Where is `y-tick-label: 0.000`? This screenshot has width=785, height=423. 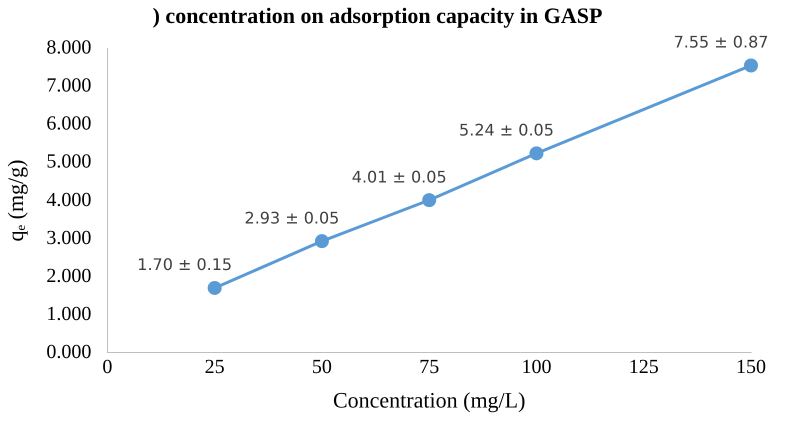
y-tick-label: 0.000 is located at coordinates (69, 351).